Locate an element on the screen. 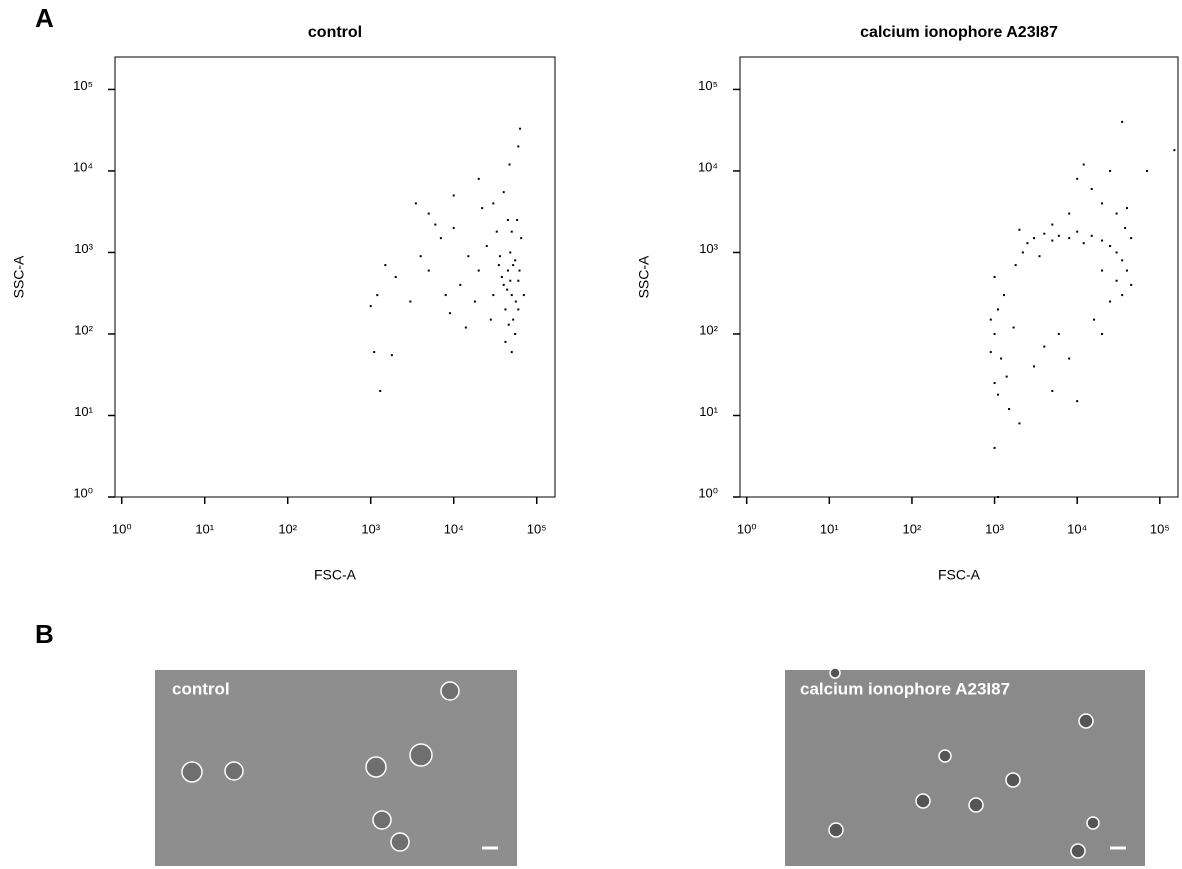 The height and width of the screenshot is (869, 1182). y-tick-label: 10⁴ is located at coordinates (83, 166).